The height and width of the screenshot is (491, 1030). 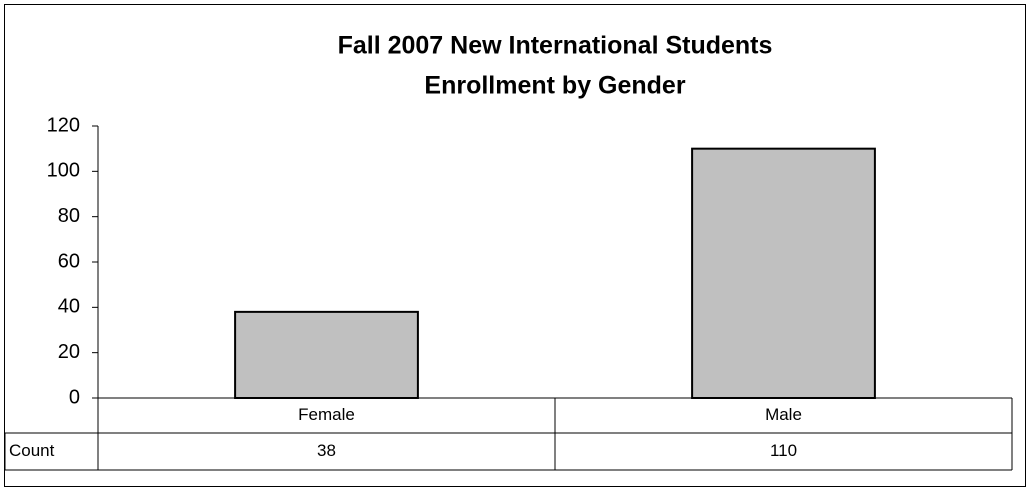 I want to click on y-tick-label: 100, so click(x=63, y=171).